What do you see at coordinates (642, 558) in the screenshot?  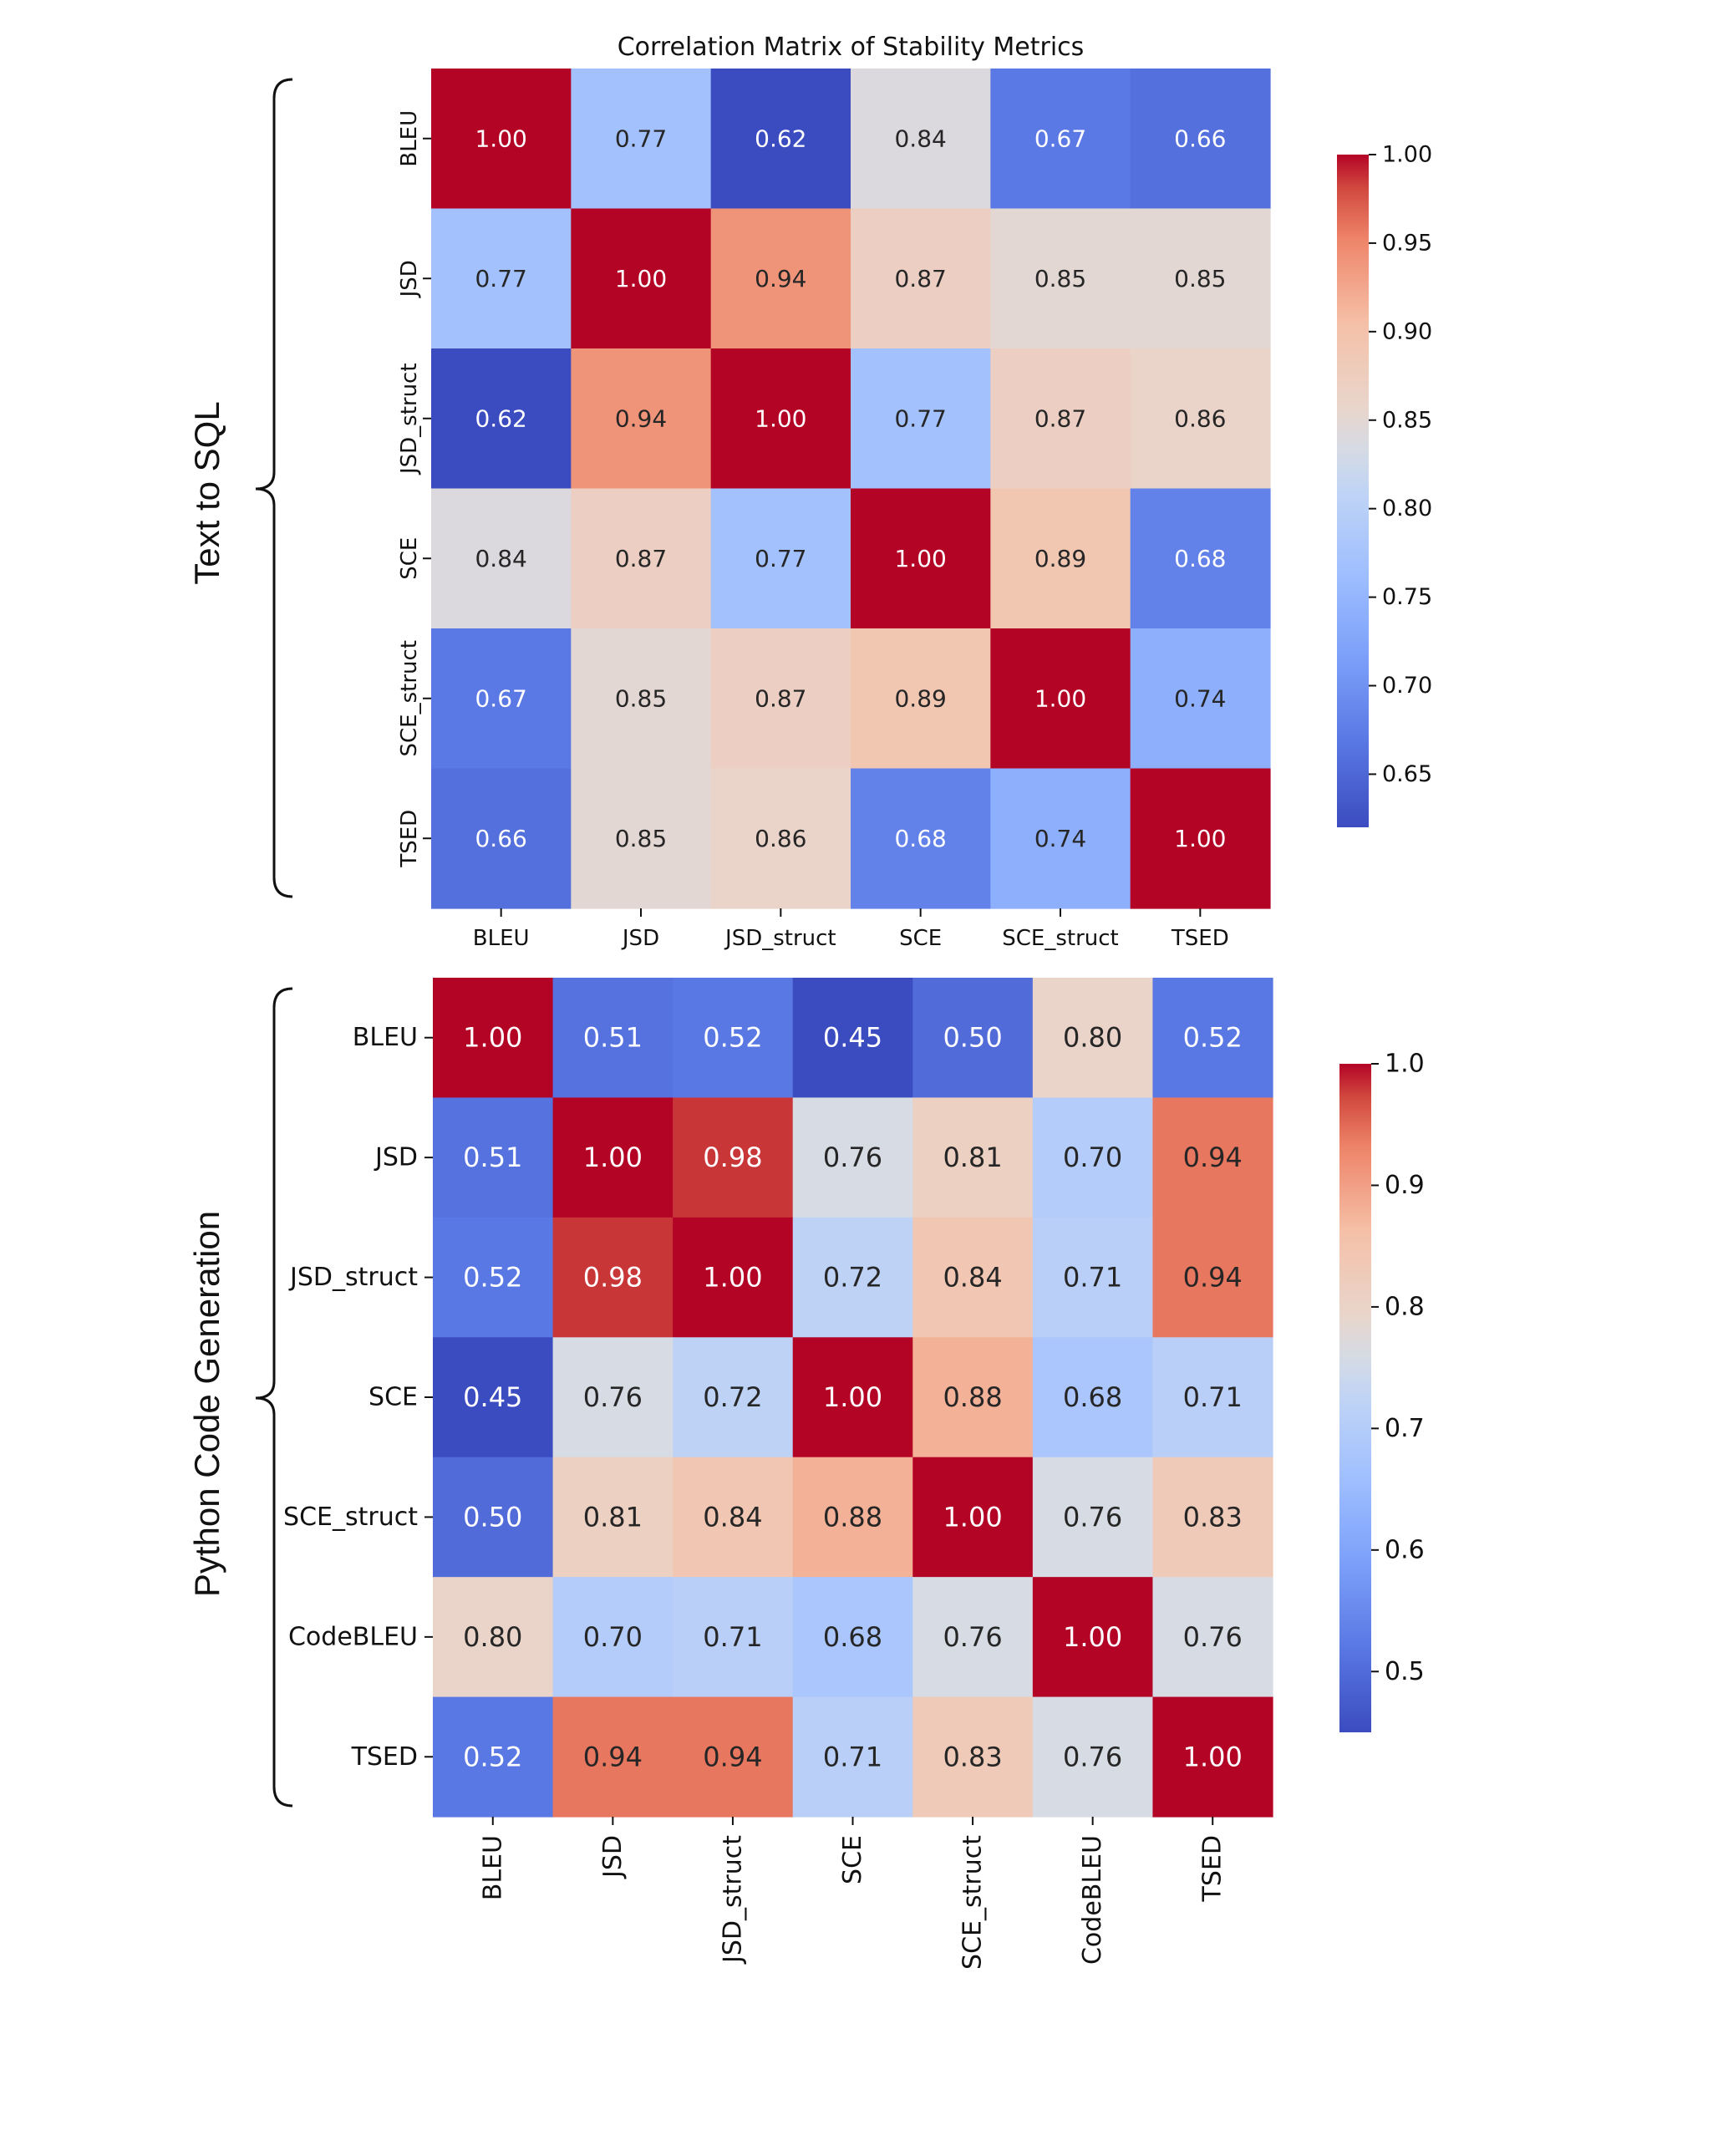 I see `cell-sce-jsd` at bounding box center [642, 558].